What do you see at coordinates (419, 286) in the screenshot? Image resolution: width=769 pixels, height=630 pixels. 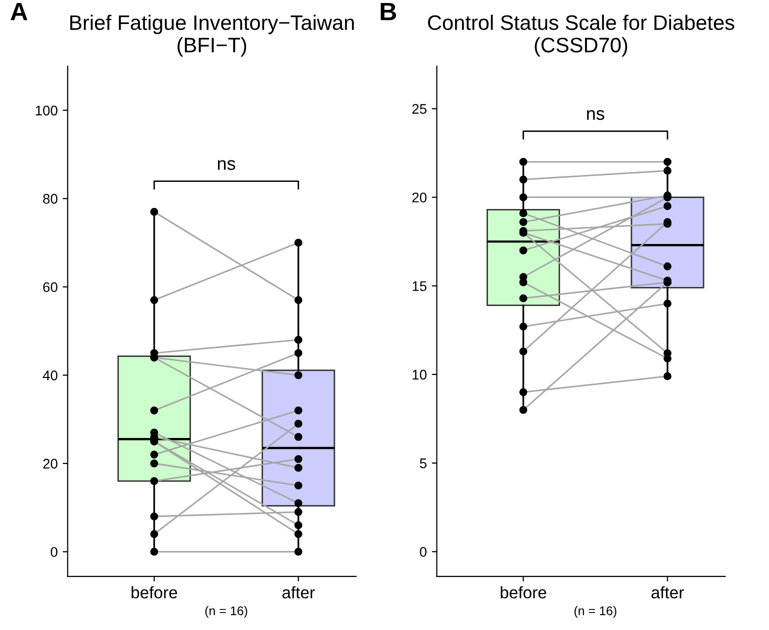 I see `y-tick-label: 15` at bounding box center [419, 286].